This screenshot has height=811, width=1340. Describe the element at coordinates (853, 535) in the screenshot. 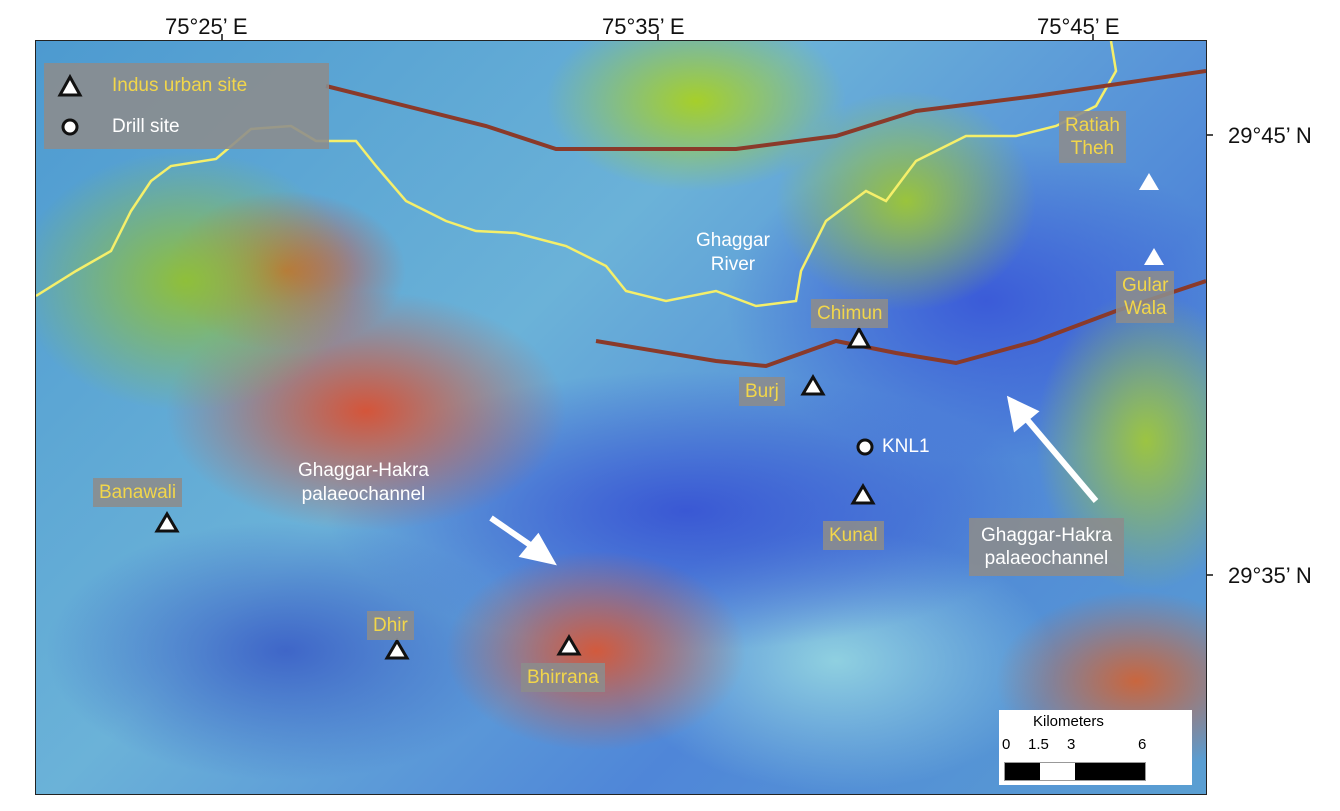

I see `site-label-kunal: Kunal` at that location.